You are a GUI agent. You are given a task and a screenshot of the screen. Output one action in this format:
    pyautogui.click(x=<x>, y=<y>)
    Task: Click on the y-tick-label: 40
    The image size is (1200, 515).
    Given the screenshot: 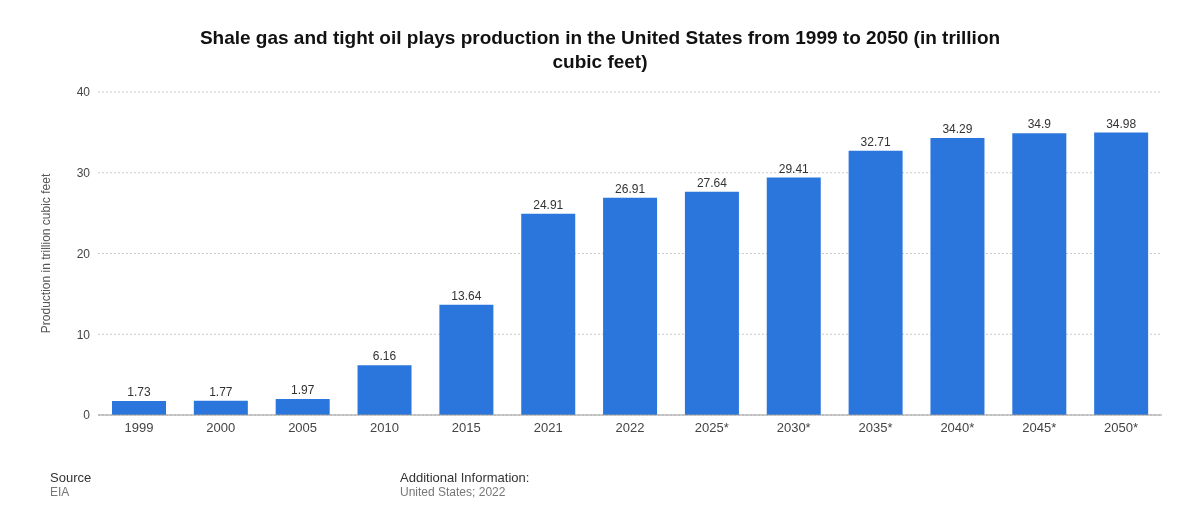 What is the action you would take?
    pyautogui.click(x=83, y=92)
    